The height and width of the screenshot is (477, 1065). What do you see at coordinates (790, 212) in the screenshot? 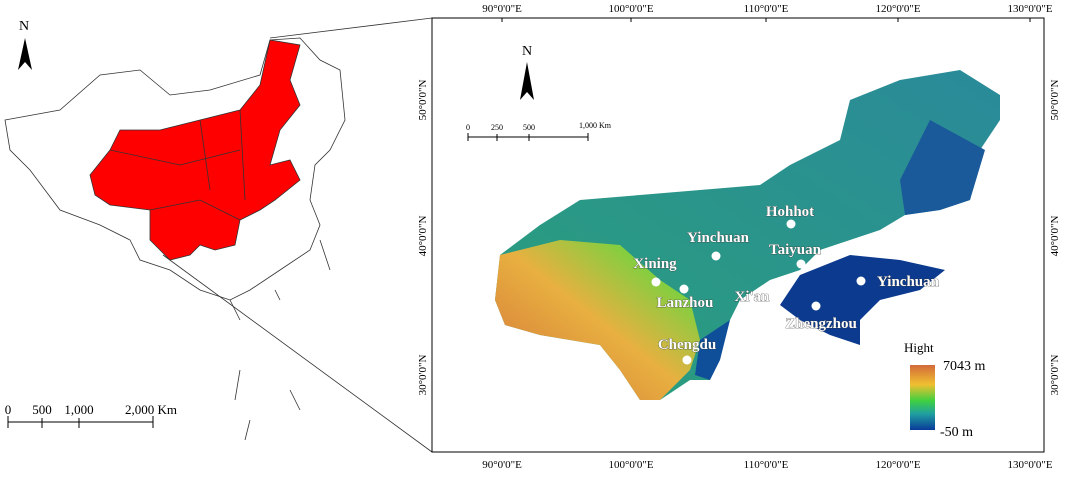
I see `city-label: Hohhot` at bounding box center [790, 212].